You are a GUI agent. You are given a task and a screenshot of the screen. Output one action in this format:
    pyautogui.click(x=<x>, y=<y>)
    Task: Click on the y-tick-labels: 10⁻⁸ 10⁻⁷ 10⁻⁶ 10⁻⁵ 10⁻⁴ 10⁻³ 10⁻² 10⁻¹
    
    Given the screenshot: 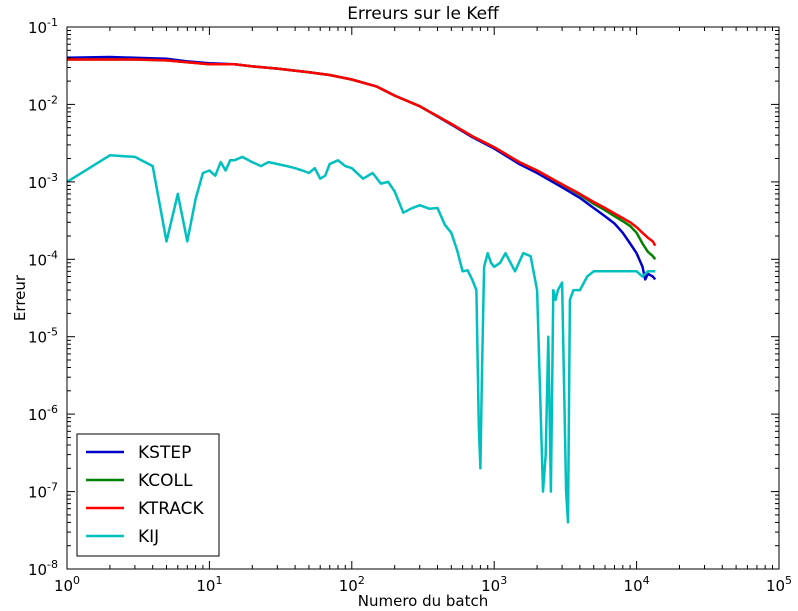 What is the action you would take?
    pyautogui.click(x=43, y=297)
    